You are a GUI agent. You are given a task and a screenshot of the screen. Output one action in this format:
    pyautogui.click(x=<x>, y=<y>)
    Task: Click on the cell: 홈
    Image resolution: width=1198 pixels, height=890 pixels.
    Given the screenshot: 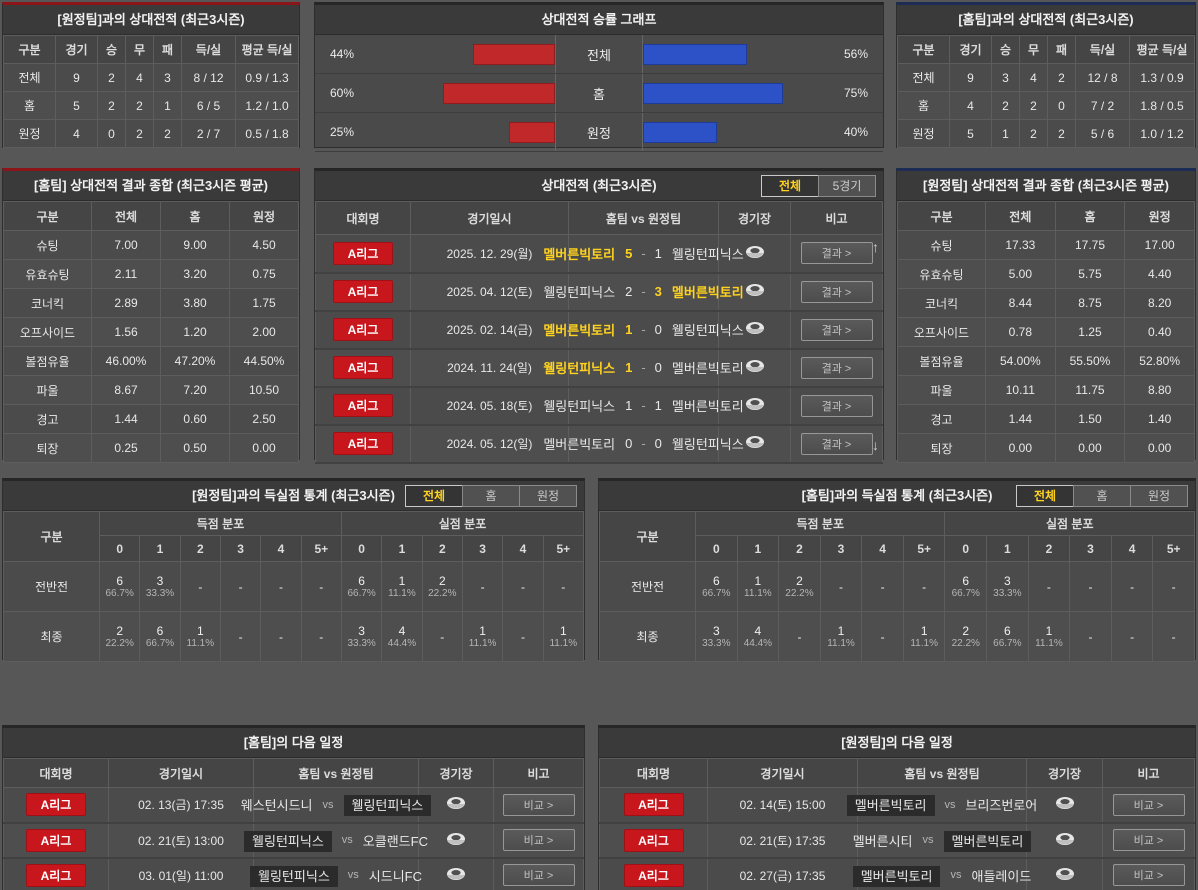 What is the action you would take?
    pyautogui.click(x=29, y=105)
    